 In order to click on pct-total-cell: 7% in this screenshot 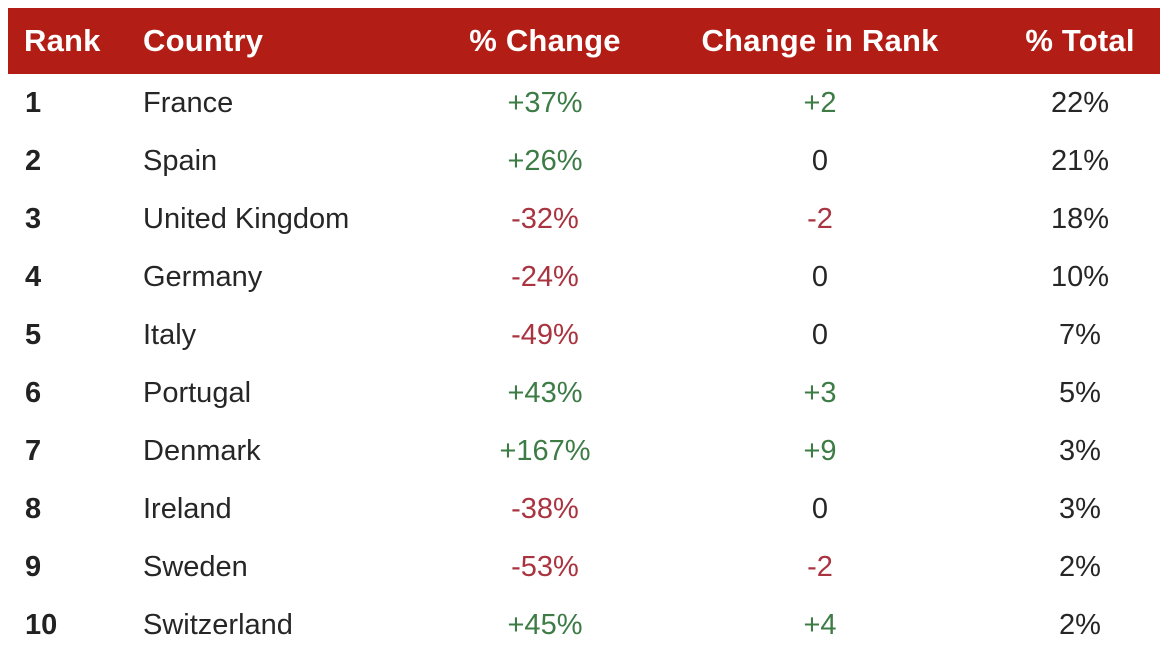, I will do `click(1080, 334)`.